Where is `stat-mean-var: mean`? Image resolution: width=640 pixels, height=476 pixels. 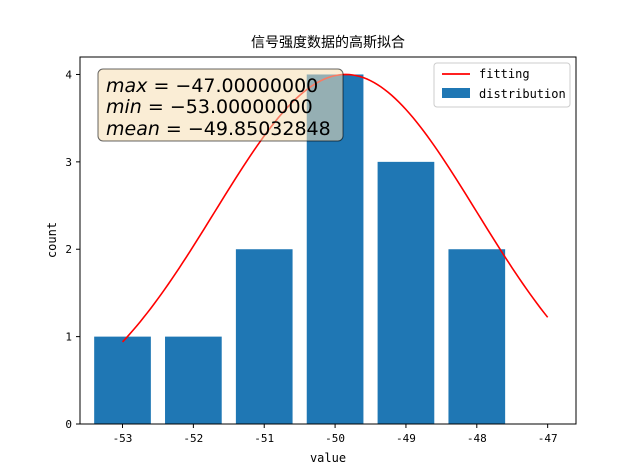
stat-mean-var: mean is located at coordinates (133, 129).